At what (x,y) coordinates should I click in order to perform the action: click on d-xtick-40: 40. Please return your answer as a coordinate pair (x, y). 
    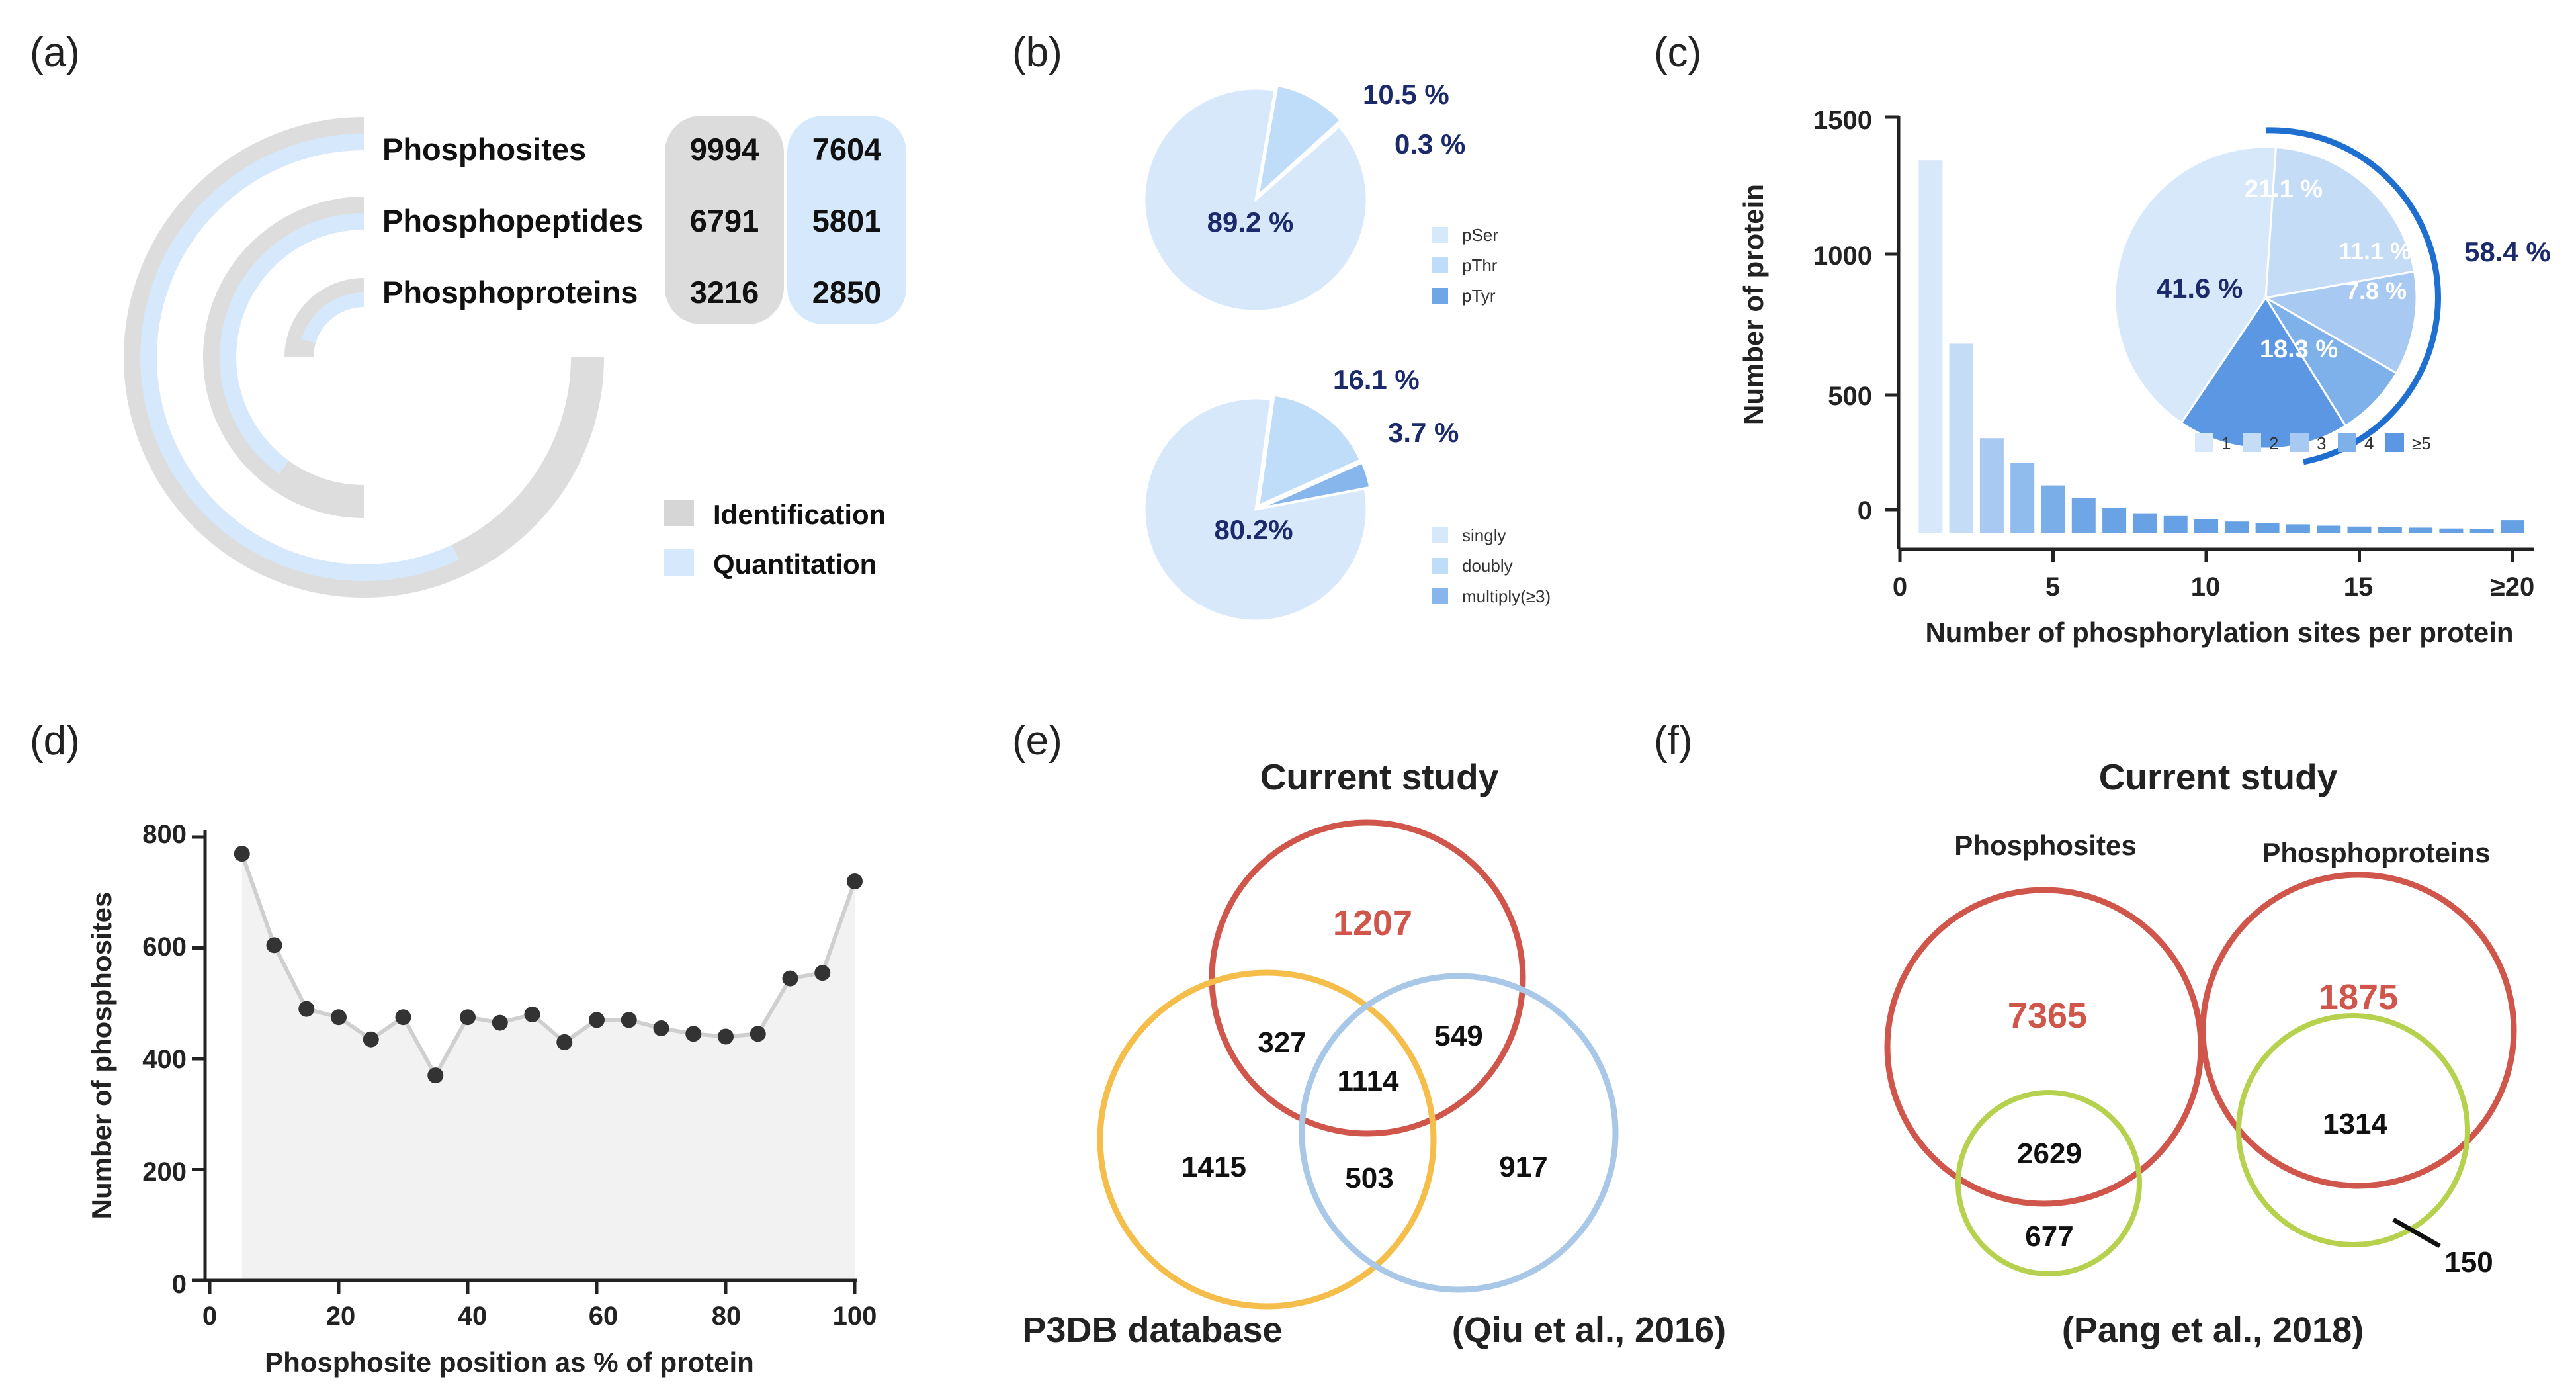
    Looking at the image, I should click on (473, 1316).